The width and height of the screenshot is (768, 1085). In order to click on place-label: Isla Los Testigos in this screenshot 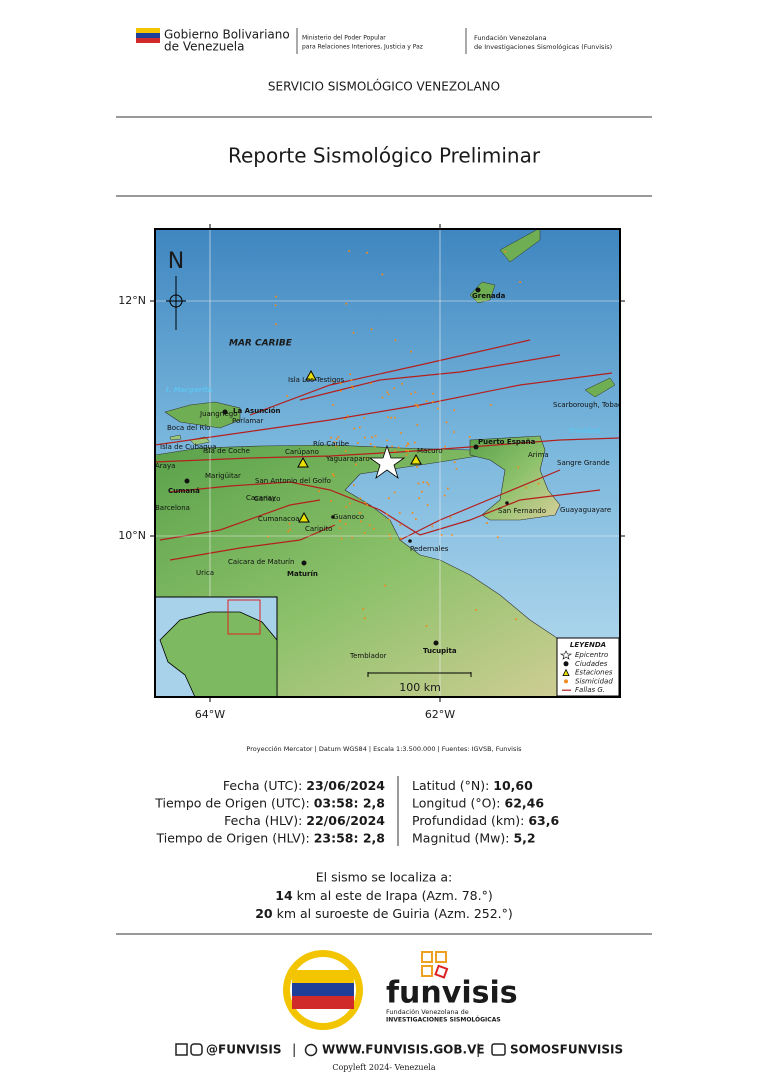, I will do `click(316, 380)`.